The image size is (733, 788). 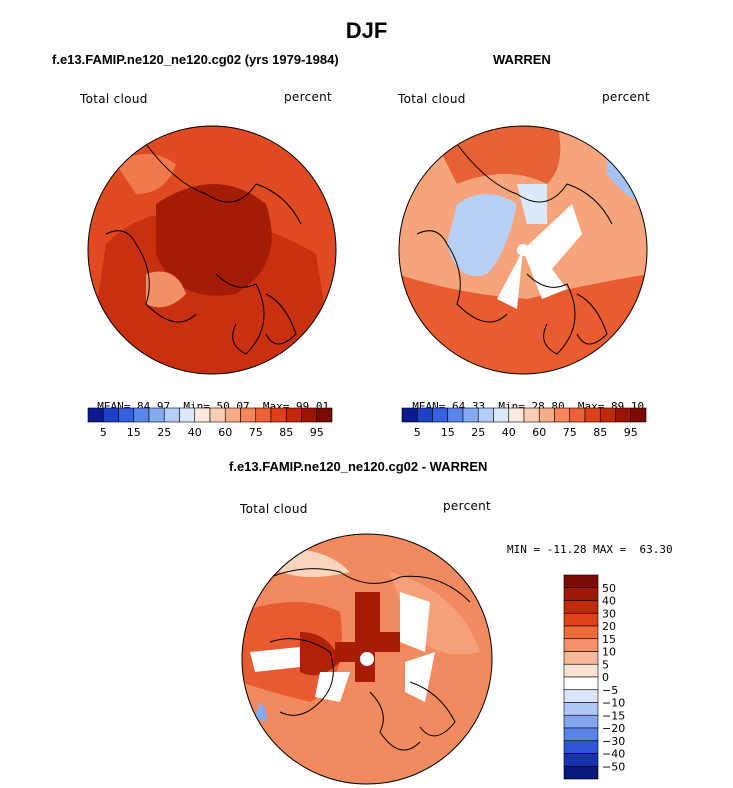 What do you see at coordinates (613, 754) in the screenshot?
I see `diff-colorbar-tick: −40` at bounding box center [613, 754].